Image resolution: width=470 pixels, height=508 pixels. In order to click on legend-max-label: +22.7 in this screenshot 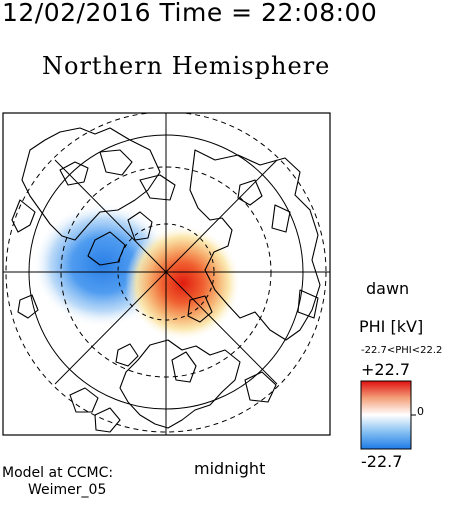, I will do `click(386, 369)`.